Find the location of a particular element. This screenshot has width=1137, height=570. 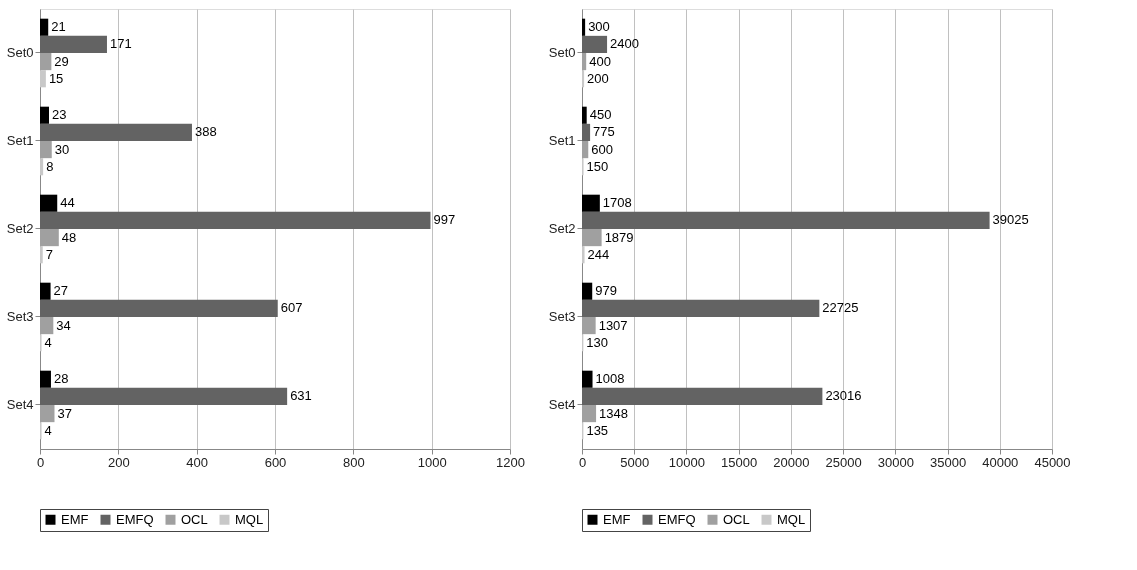

data-label: 27 is located at coordinates (61, 291).